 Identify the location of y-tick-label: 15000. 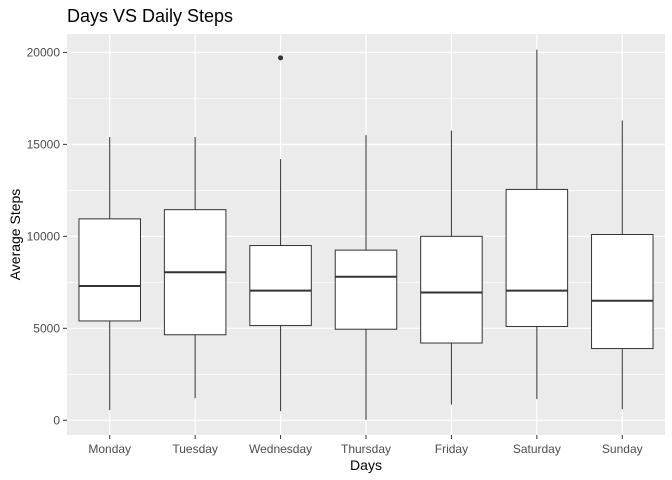
(44, 144).